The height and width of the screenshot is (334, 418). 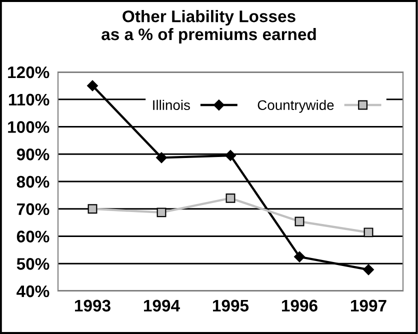 What do you see at coordinates (33, 291) in the screenshot?
I see `y-tick-label: 40%` at bounding box center [33, 291].